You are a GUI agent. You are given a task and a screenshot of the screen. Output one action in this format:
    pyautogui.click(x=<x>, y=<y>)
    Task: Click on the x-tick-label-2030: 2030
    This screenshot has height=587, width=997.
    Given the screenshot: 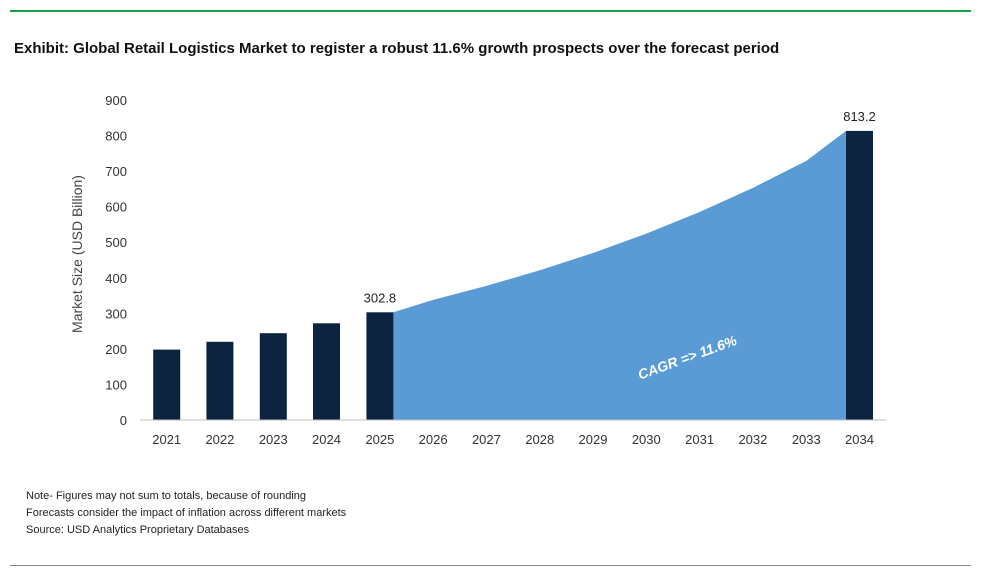 What is the action you would take?
    pyautogui.click(x=646, y=439)
    